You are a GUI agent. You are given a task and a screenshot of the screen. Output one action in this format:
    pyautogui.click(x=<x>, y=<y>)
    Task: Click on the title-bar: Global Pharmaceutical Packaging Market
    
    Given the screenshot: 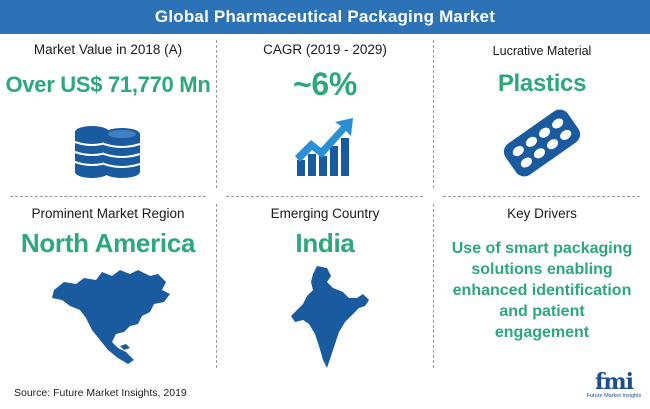 What is the action you would take?
    pyautogui.click(x=325, y=17)
    